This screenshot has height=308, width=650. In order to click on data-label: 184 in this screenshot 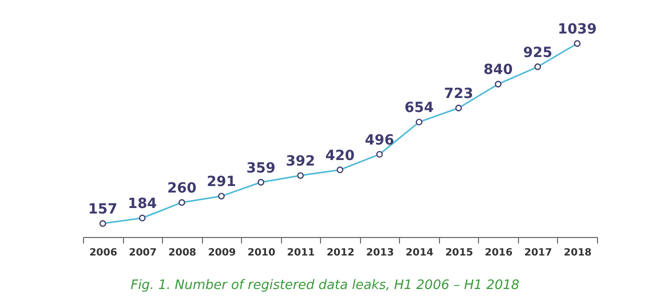, I will do `click(143, 204)`.